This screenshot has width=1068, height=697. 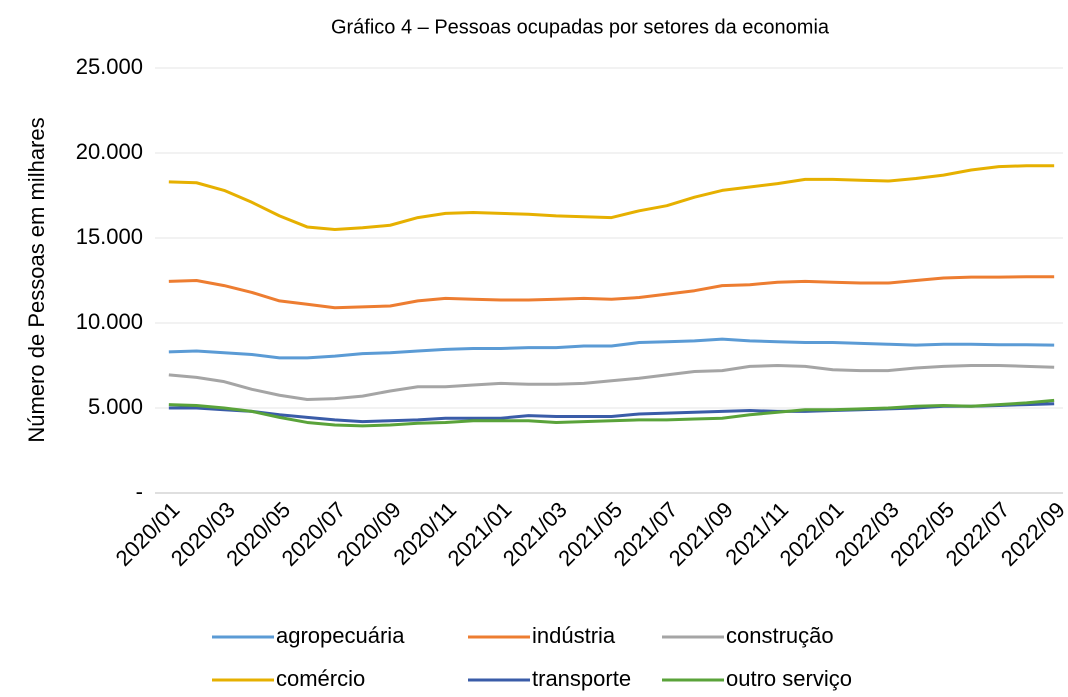 What do you see at coordinates (109, 66) in the screenshot?
I see `y-tick-label: 25.000` at bounding box center [109, 66].